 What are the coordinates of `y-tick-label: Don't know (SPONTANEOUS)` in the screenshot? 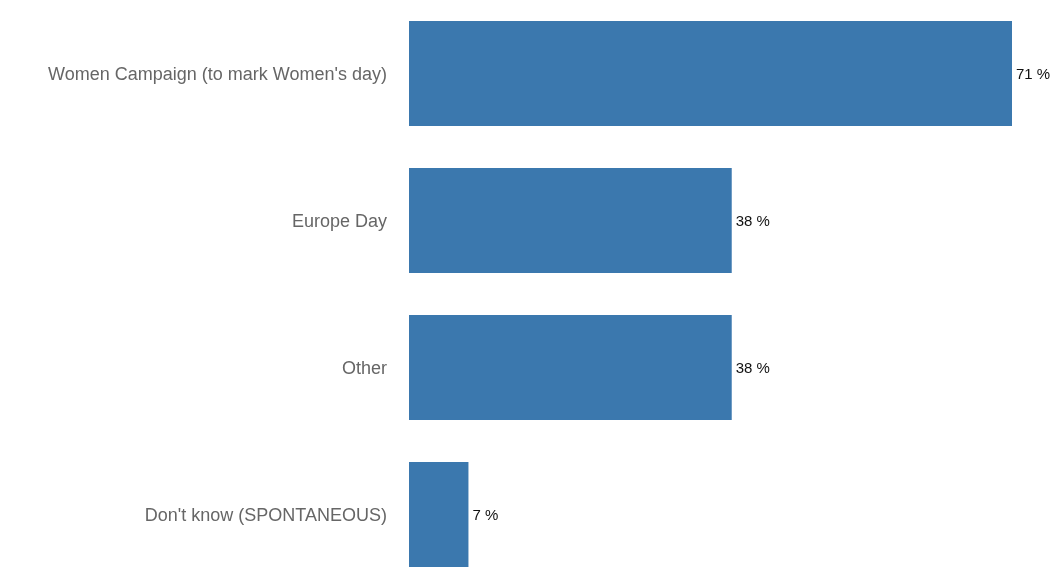 It's located at (265, 514).